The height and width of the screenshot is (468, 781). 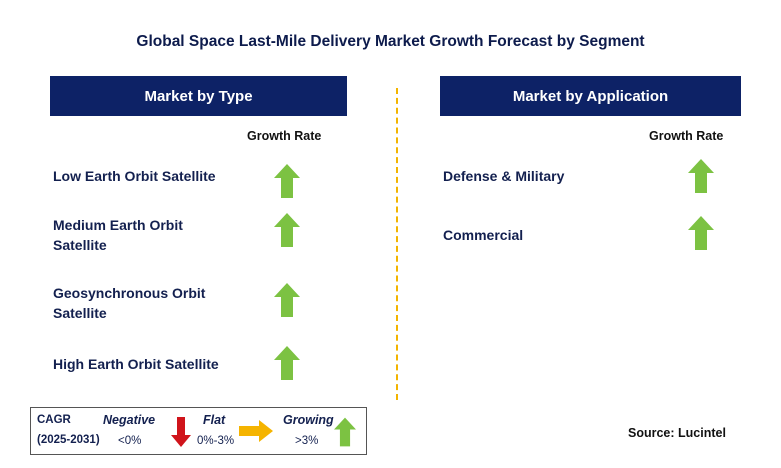 What do you see at coordinates (284, 136) in the screenshot?
I see `growth-rate-label-type: Growth Rate` at bounding box center [284, 136].